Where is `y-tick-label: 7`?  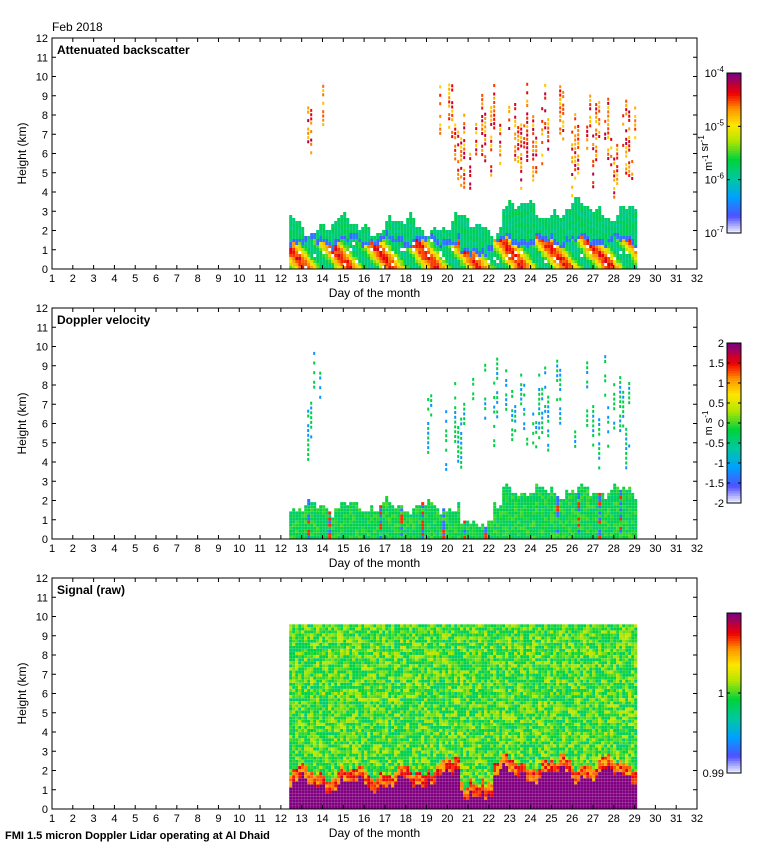 y-tick-label: 7 is located at coordinates (45, 135).